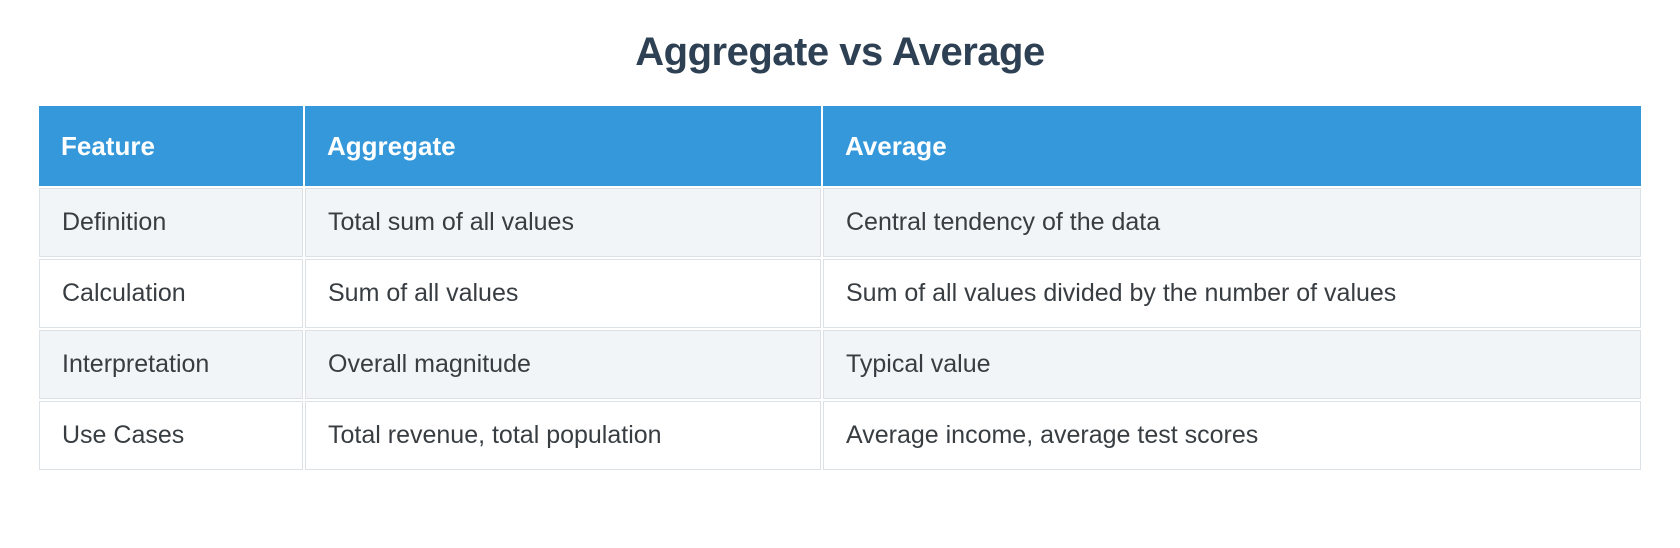 The width and height of the screenshot is (1680, 548). I want to click on cell-feature: Definition, so click(171, 222).